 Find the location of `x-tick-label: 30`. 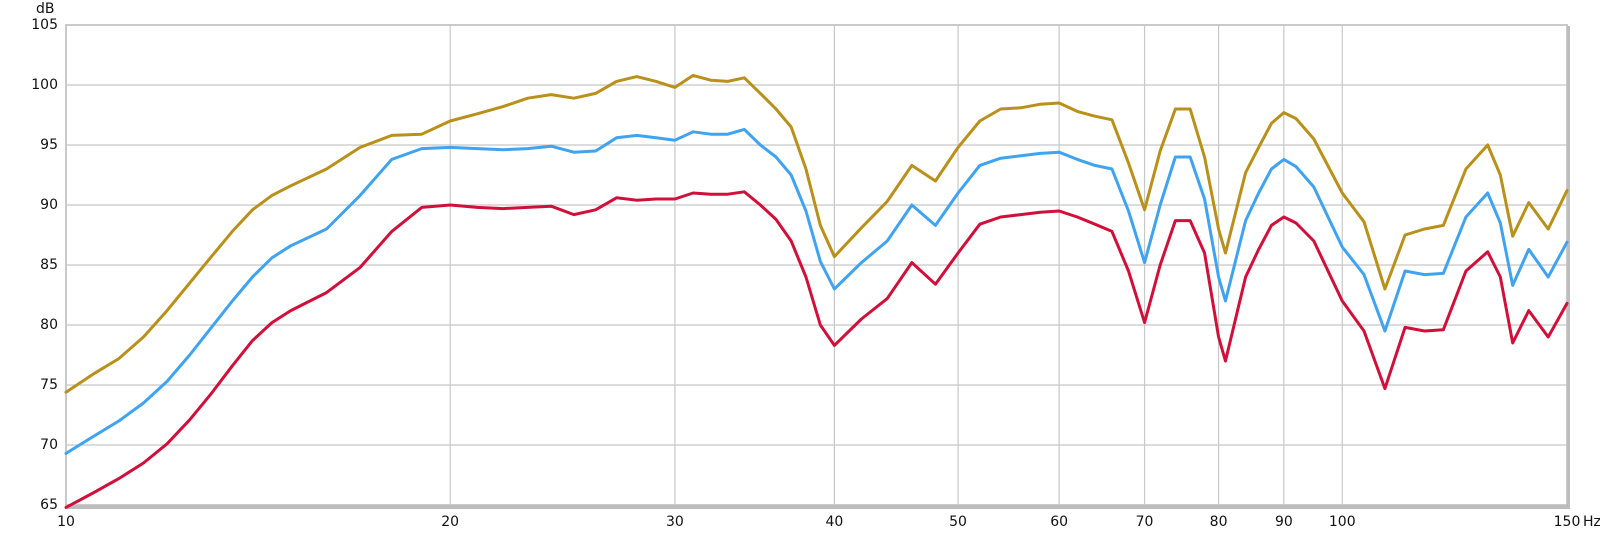

x-tick-label: 30 is located at coordinates (675, 522).